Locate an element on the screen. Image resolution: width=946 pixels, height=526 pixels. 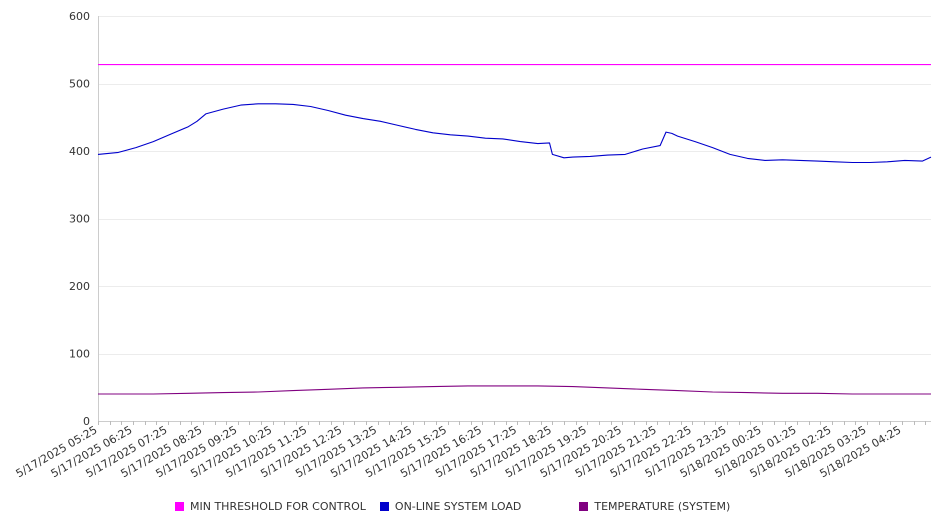
y-tick-label: 100 is located at coordinates (79, 354).